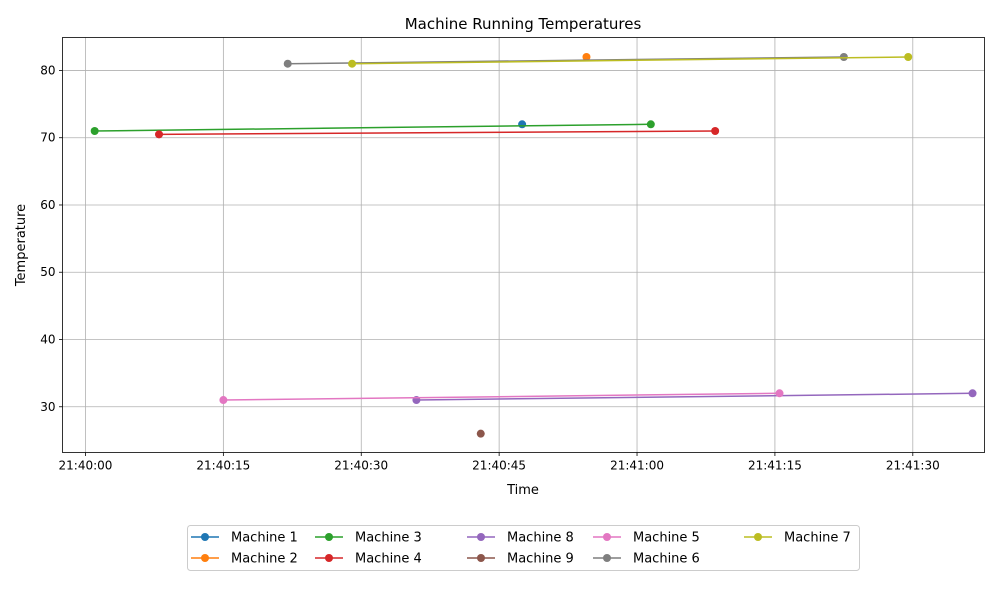 Image resolution: width=1000 pixels, height=600 pixels. I want to click on legend-item: Machine 8, so click(520, 538).